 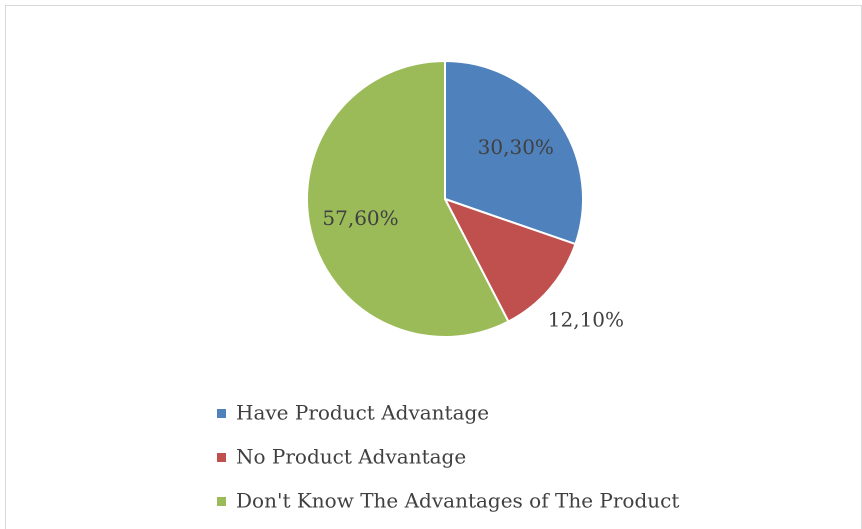 What do you see at coordinates (457, 501) in the screenshot?
I see `legend-label: Don't Know The Advantages of The Product` at bounding box center [457, 501].